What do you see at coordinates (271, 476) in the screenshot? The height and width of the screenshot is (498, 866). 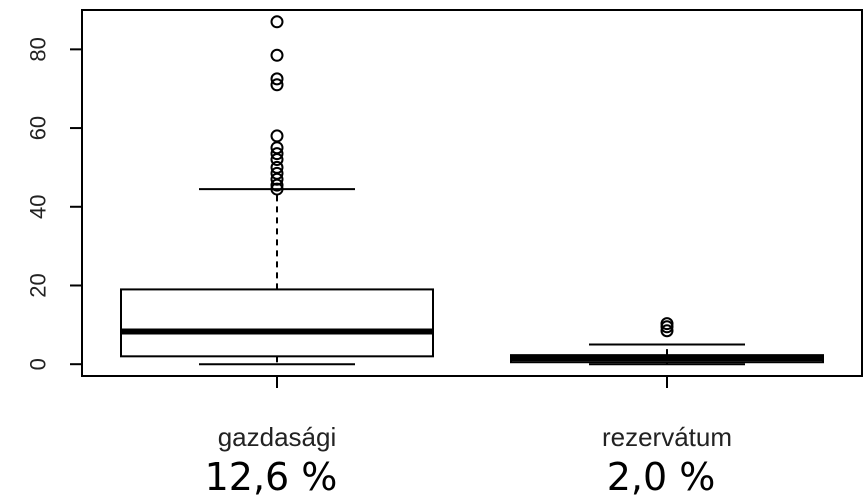 I see `percent-label: 12,6 %` at bounding box center [271, 476].